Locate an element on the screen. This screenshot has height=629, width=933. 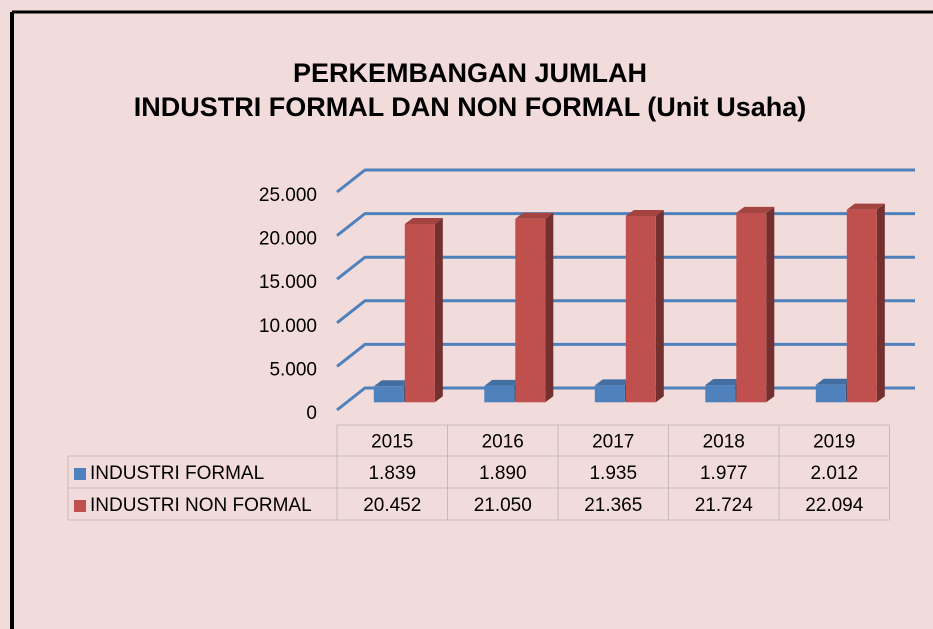
data-label: 21.050 is located at coordinates (503, 505).